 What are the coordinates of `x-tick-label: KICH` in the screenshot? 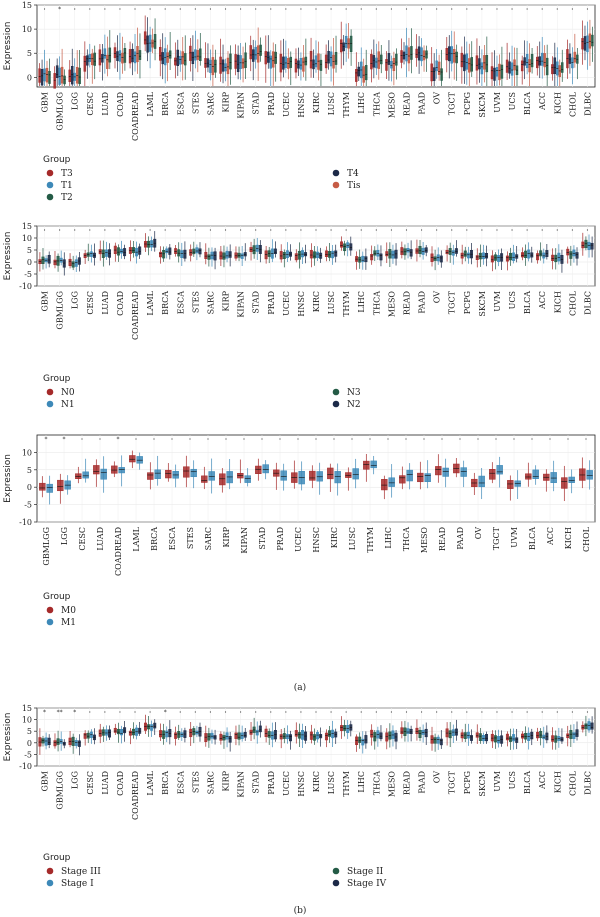 It's located at (568, 538).